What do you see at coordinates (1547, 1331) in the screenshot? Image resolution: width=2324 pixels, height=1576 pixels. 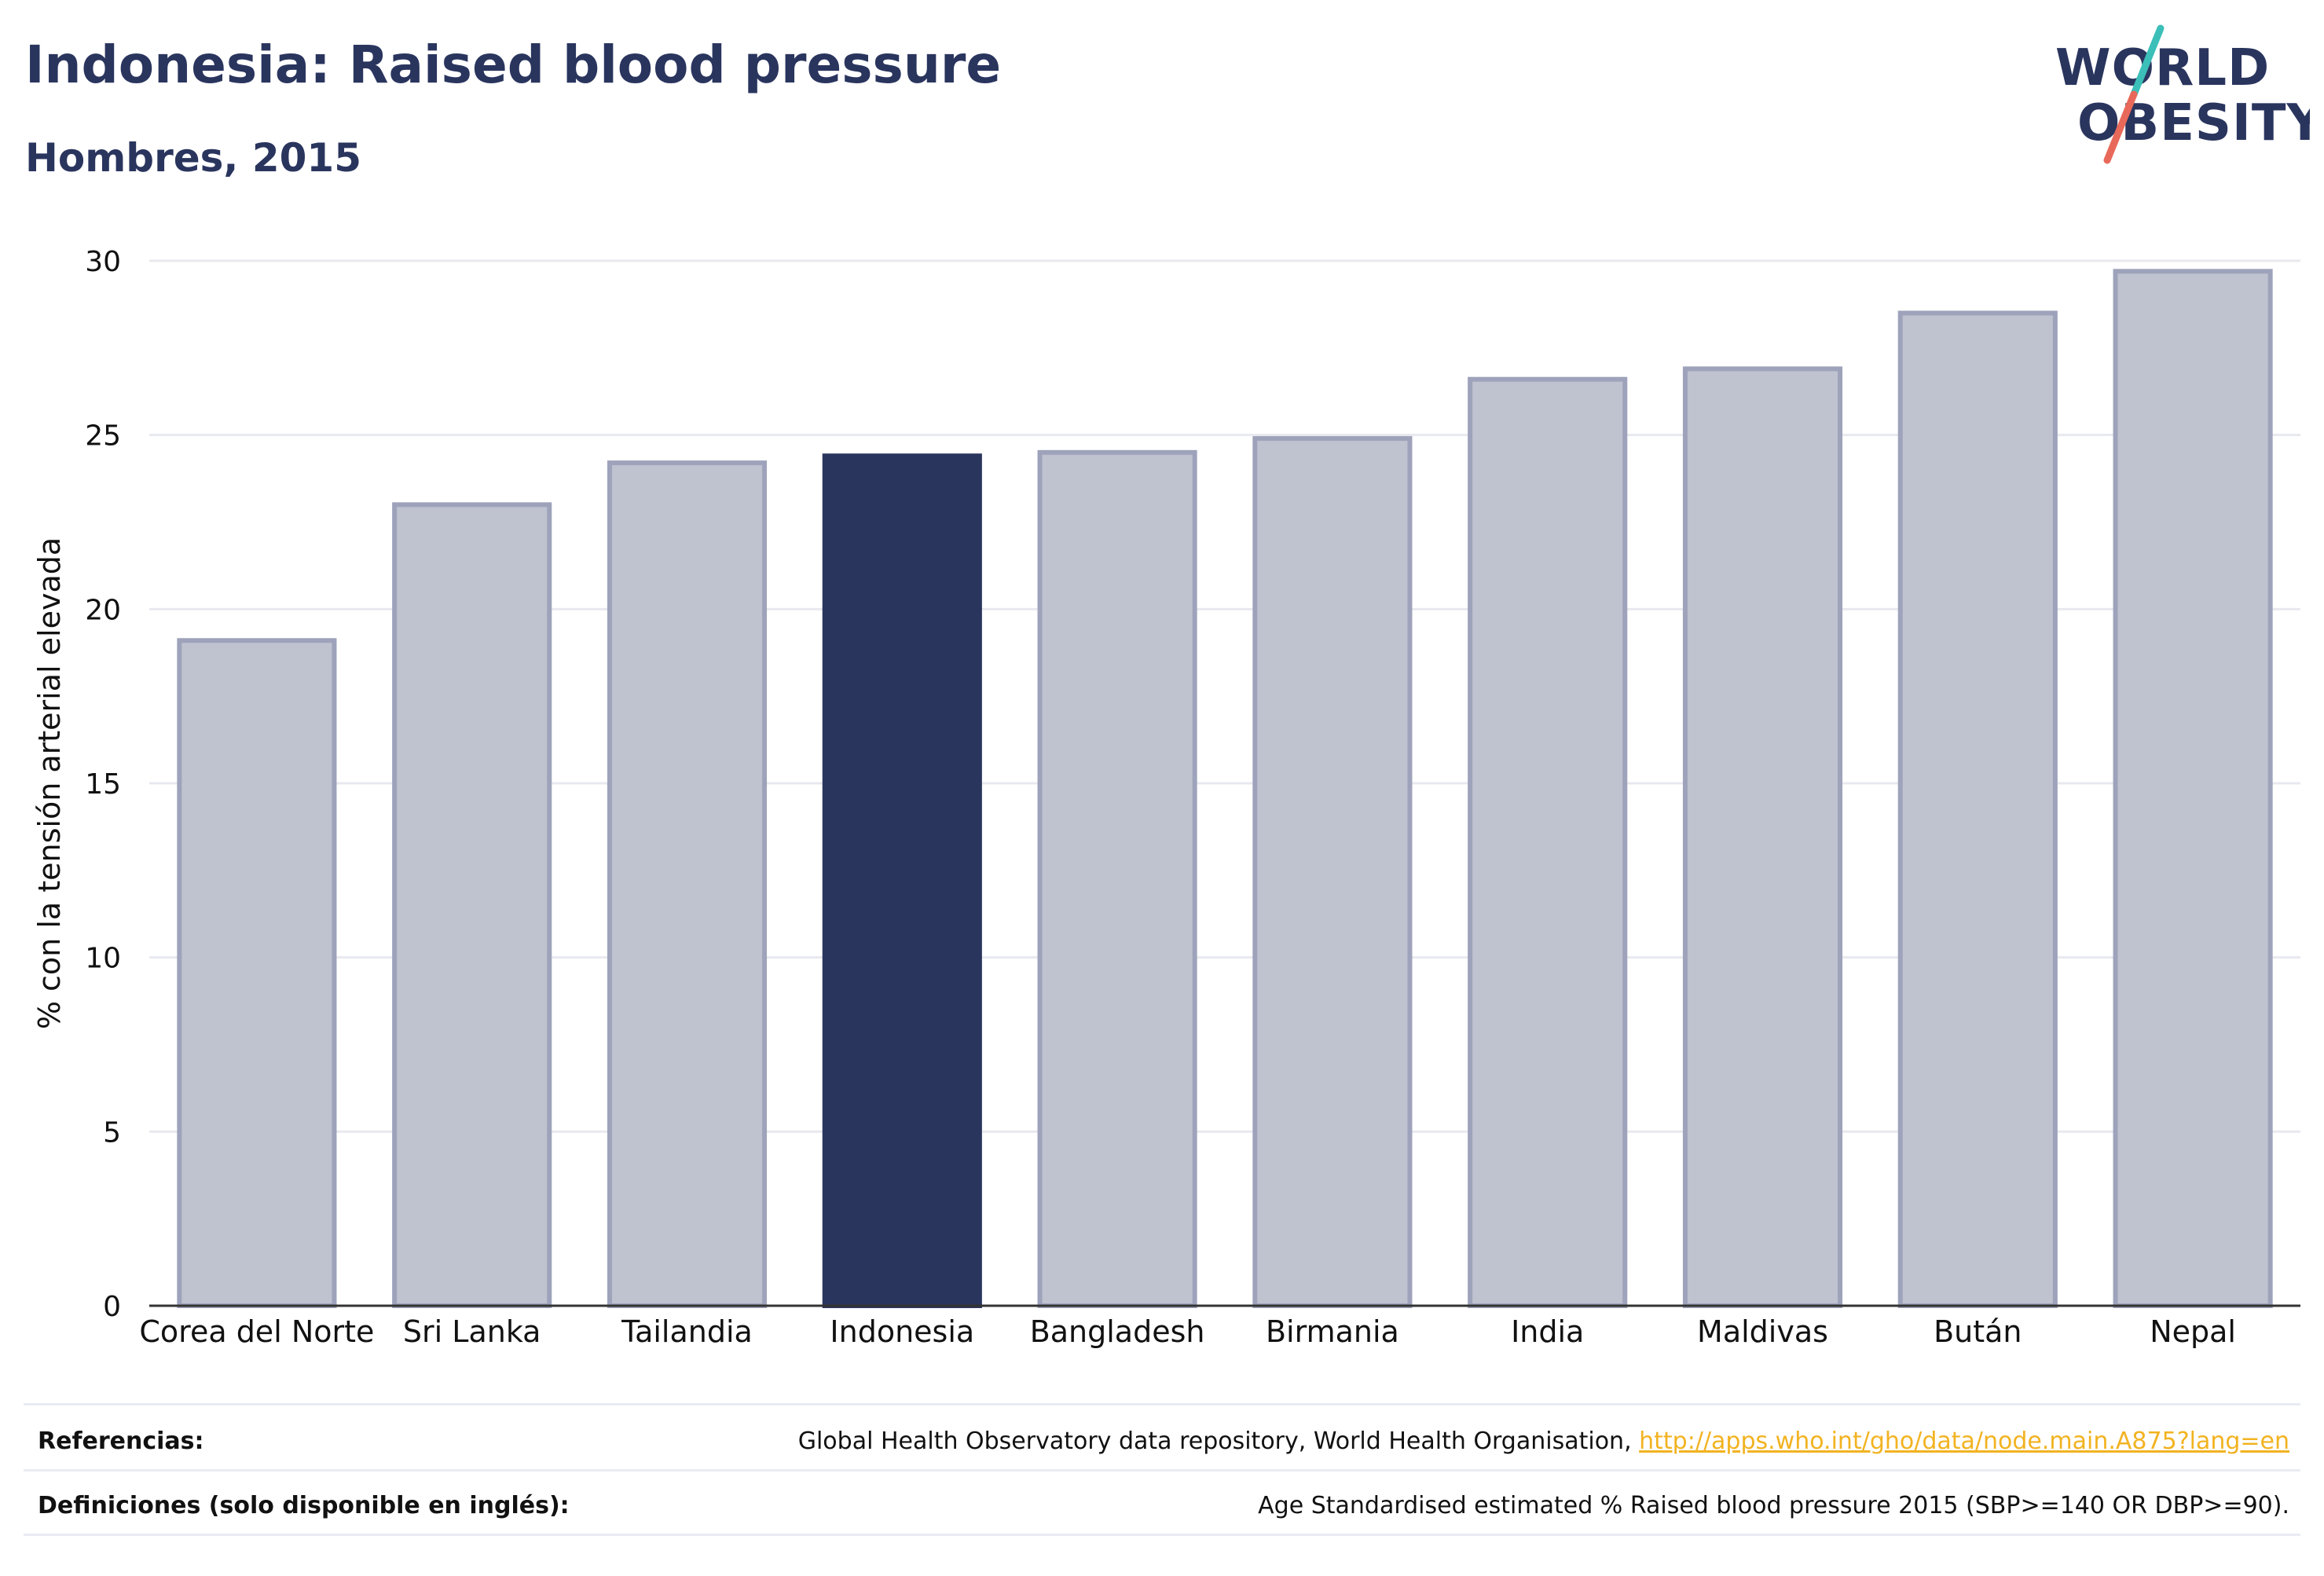 I see `x-tick-label: India` at bounding box center [1547, 1331].